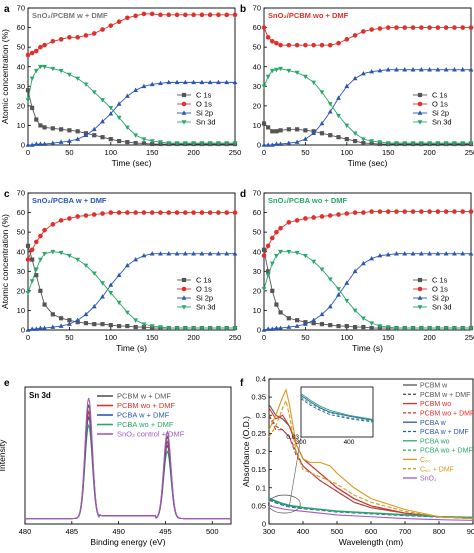 Image resolution: width=474 pixels, height=553 pixels. What do you see at coordinates (349, 442) in the screenshot?
I see `inset-x-tick-label: 400` at bounding box center [349, 442].